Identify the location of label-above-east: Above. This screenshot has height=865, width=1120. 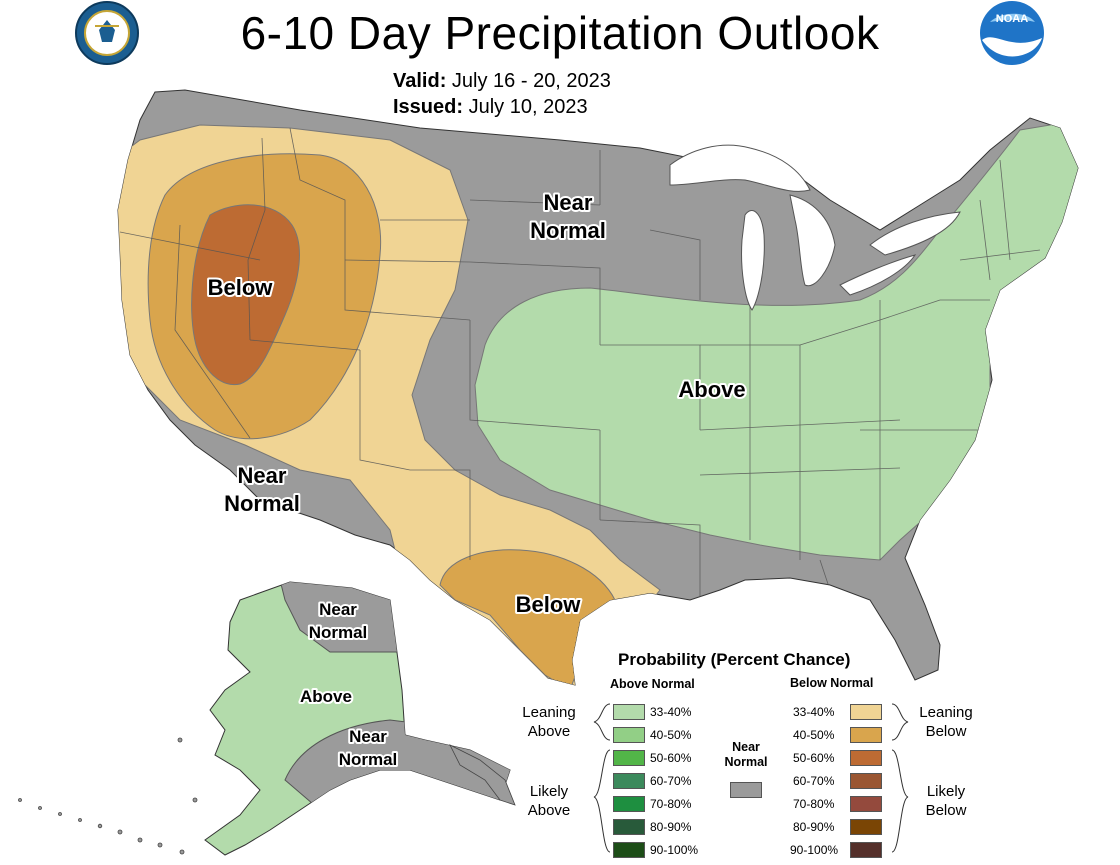
(711, 389).